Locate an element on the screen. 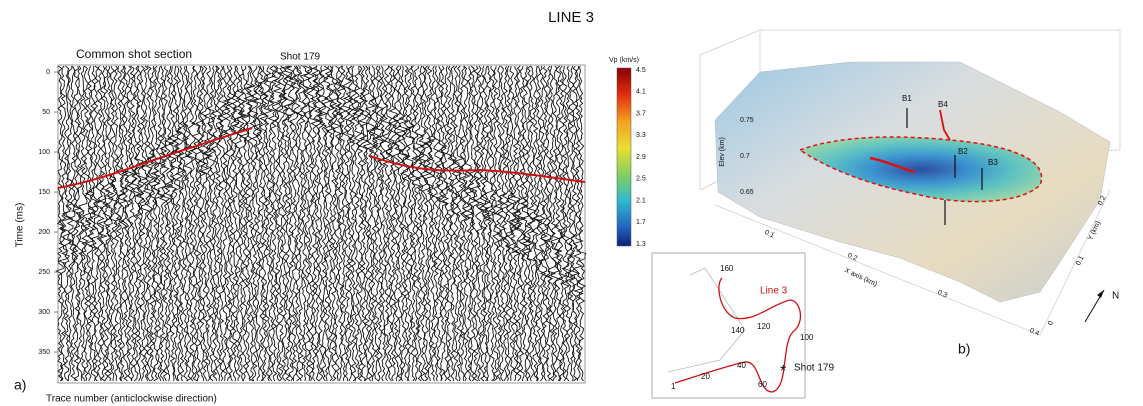  north-label: N is located at coordinates (1115, 296).